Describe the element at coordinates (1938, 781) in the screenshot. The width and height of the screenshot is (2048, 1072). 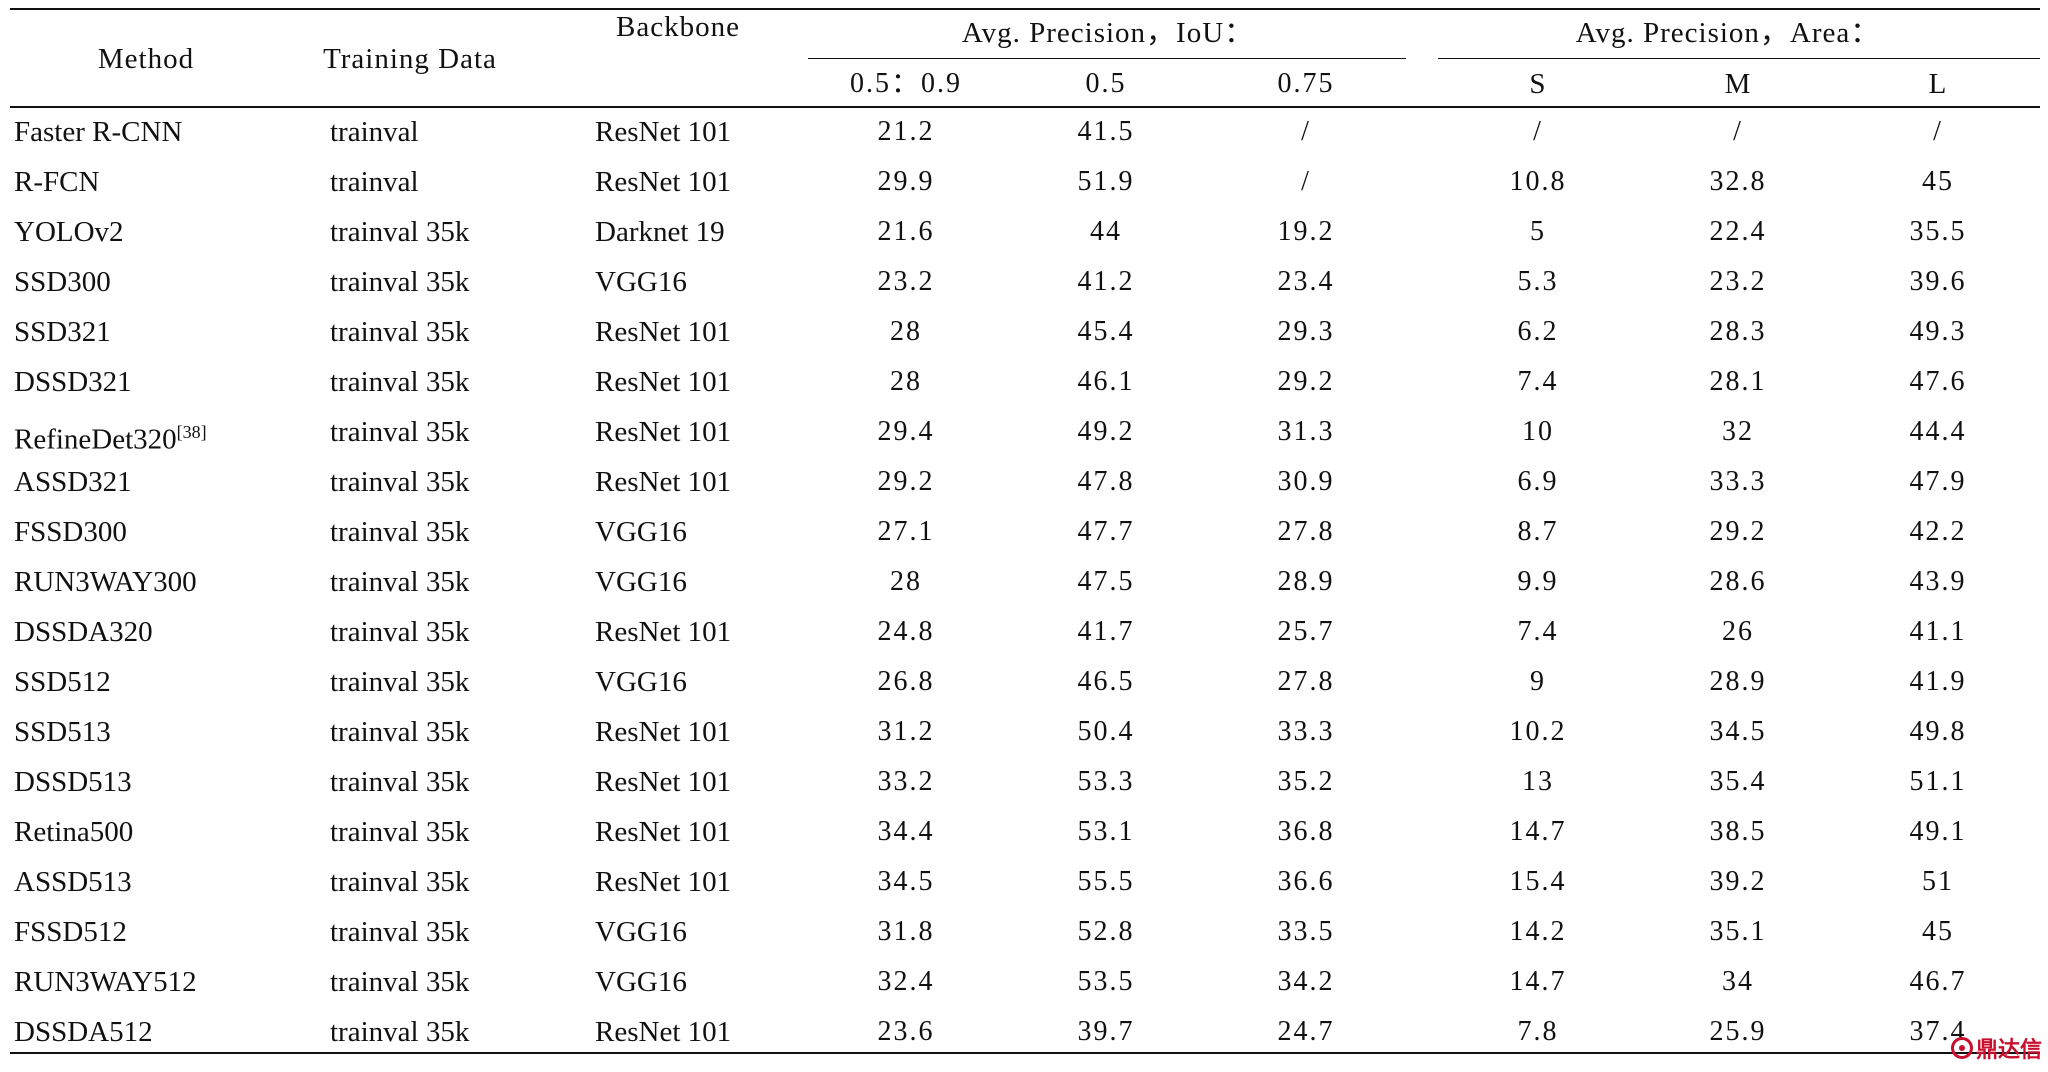
I see `value-cell: 51.1` at that location.